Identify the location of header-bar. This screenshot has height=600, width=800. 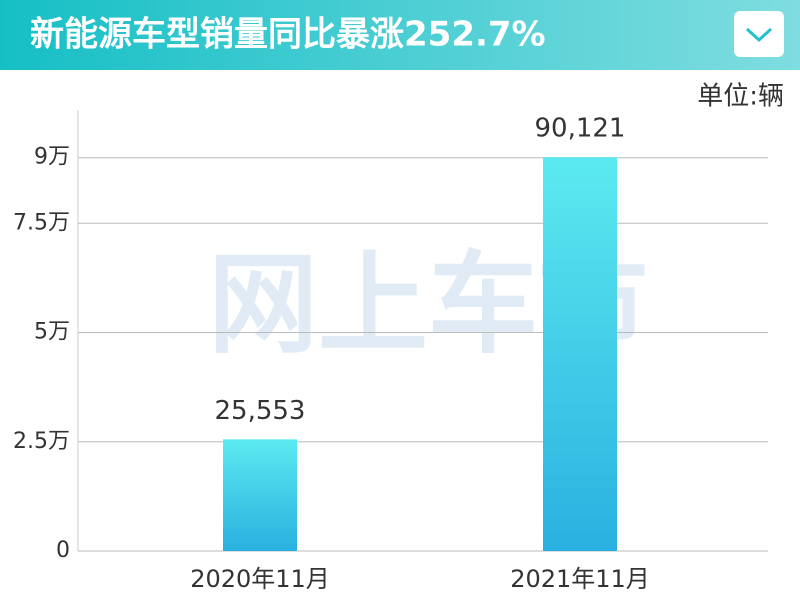
(400, 35).